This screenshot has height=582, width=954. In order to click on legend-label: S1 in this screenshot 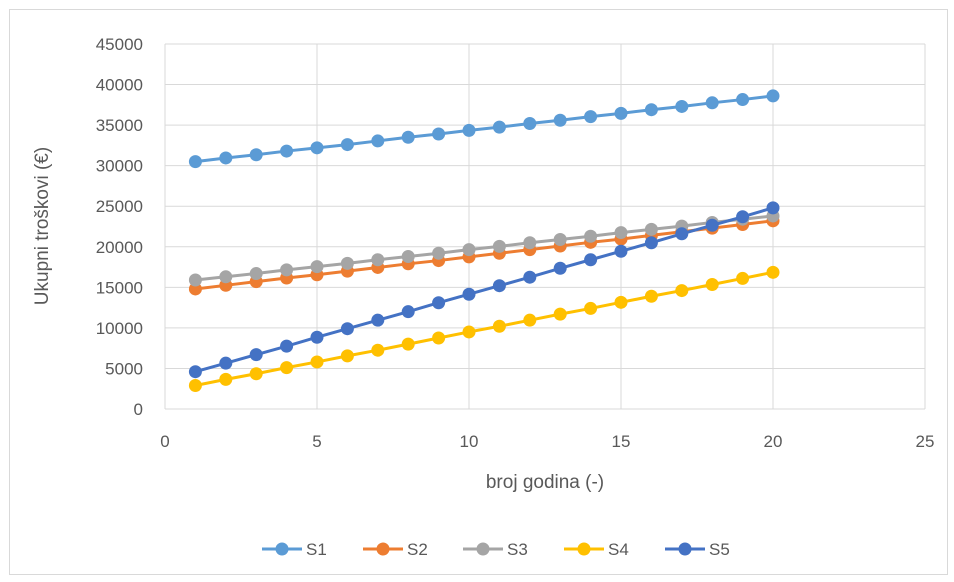, I will do `click(316, 549)`.